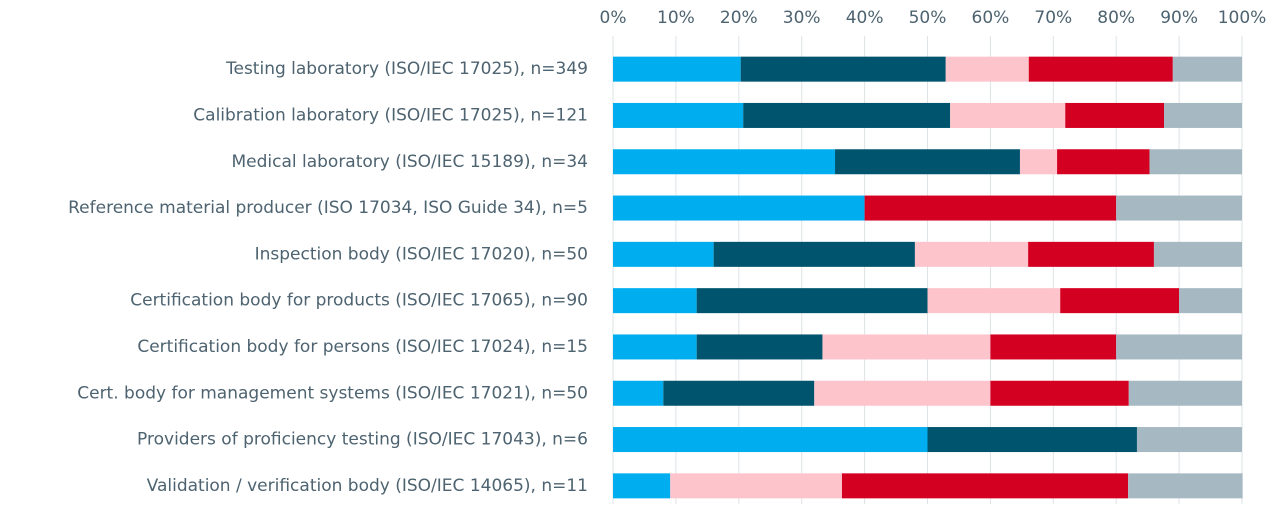  I want to click on x-tick-label: 50%, so click(928, 18).